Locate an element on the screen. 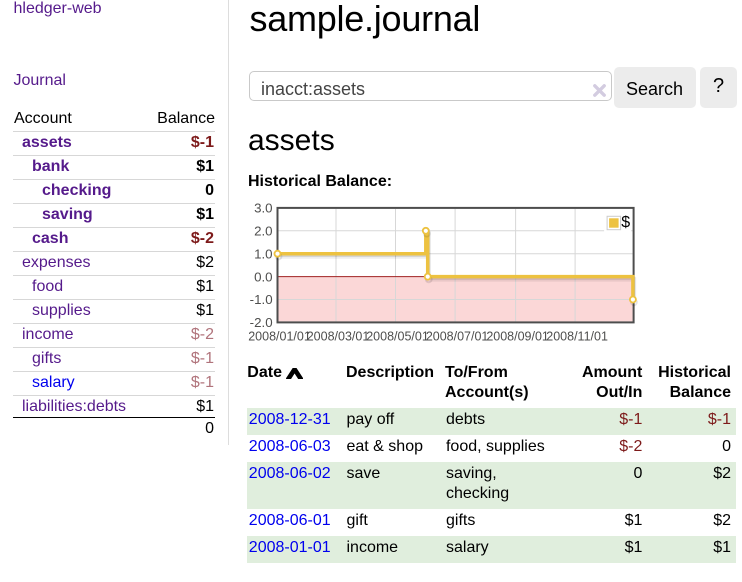  svg-text: 2008/03/01 is located at coordinates (338, 337).